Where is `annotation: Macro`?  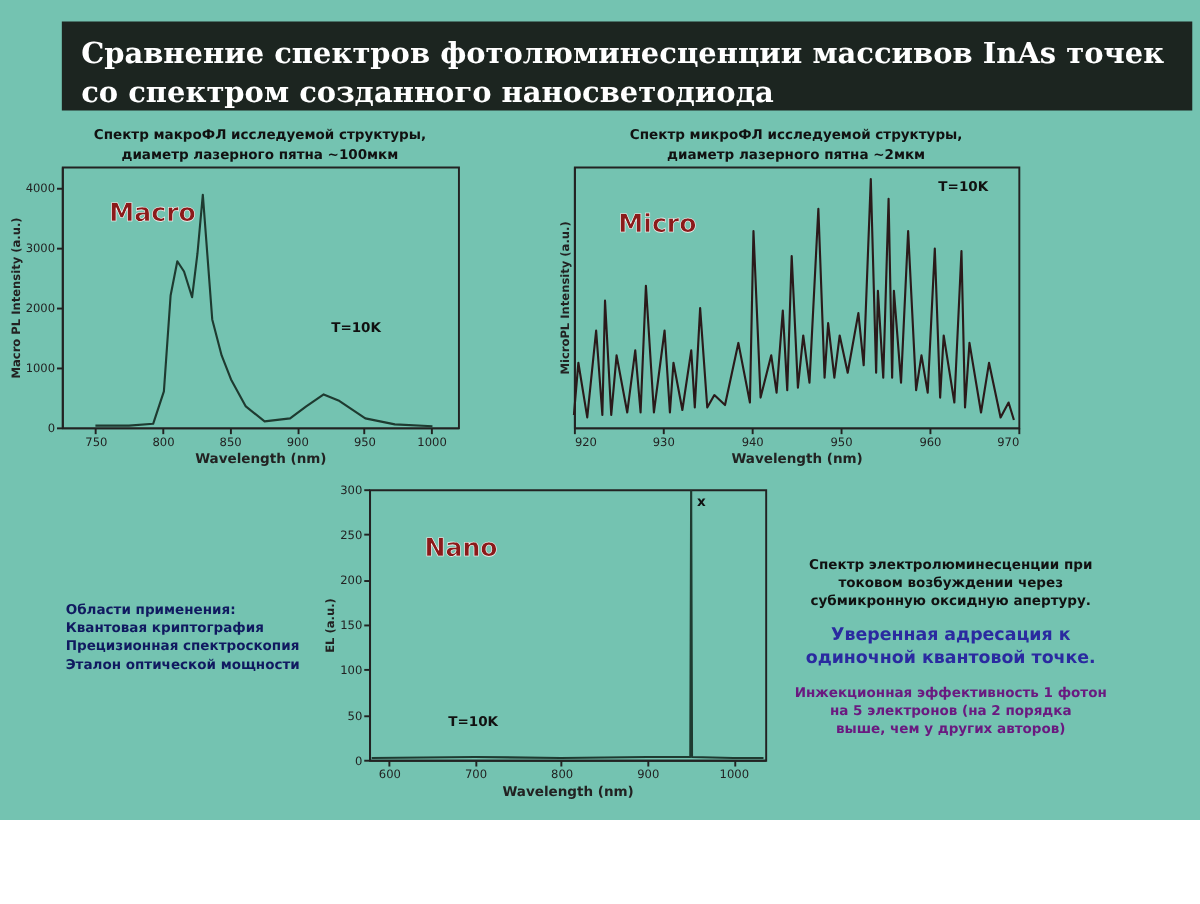 annotation: Macro is located at coordinates (153, 212).